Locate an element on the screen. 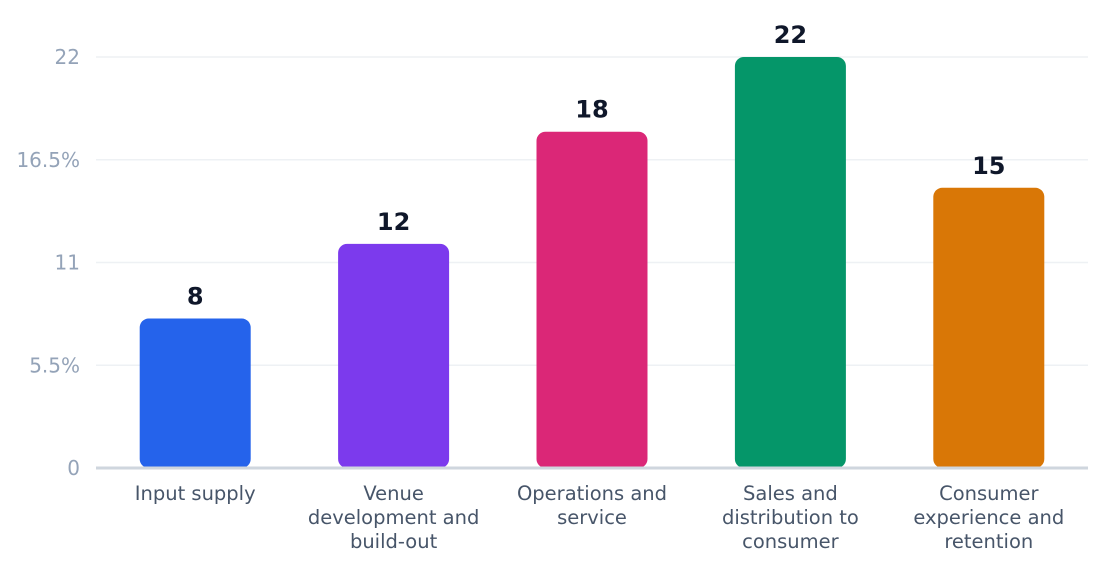 This screenshot has height=584, width=1120. x-tick-label-line: distribution to is located at coordinates (790, 517).